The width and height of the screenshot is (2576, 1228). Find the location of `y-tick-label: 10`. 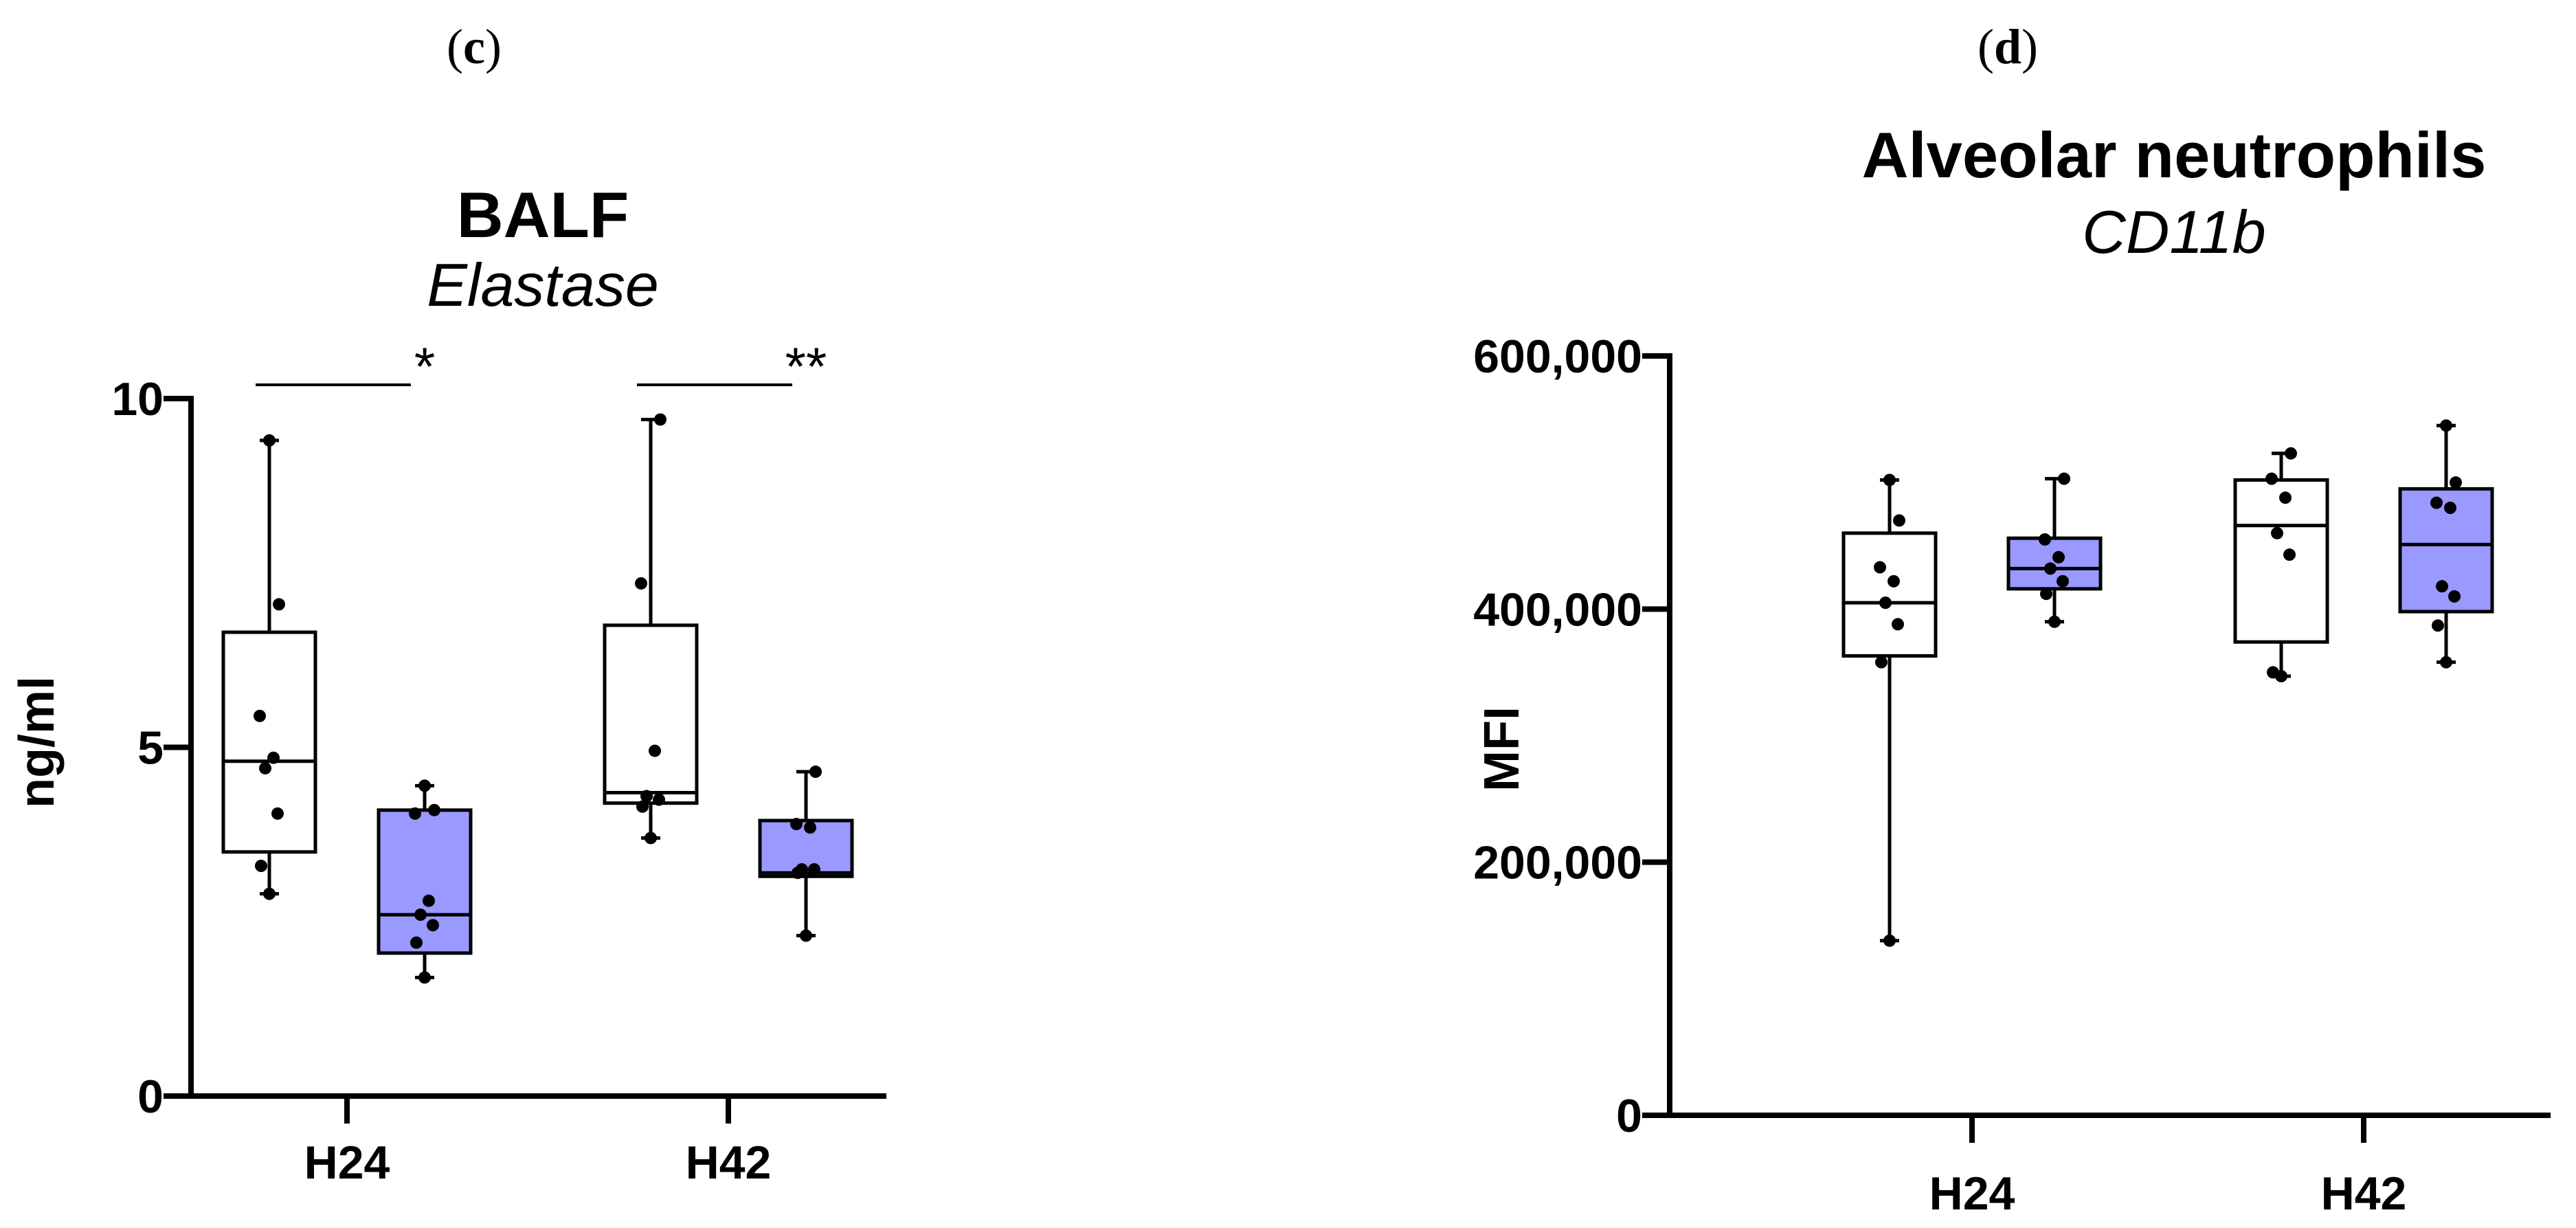

y-tick-label: 10 is located at coordinates (137, 399).